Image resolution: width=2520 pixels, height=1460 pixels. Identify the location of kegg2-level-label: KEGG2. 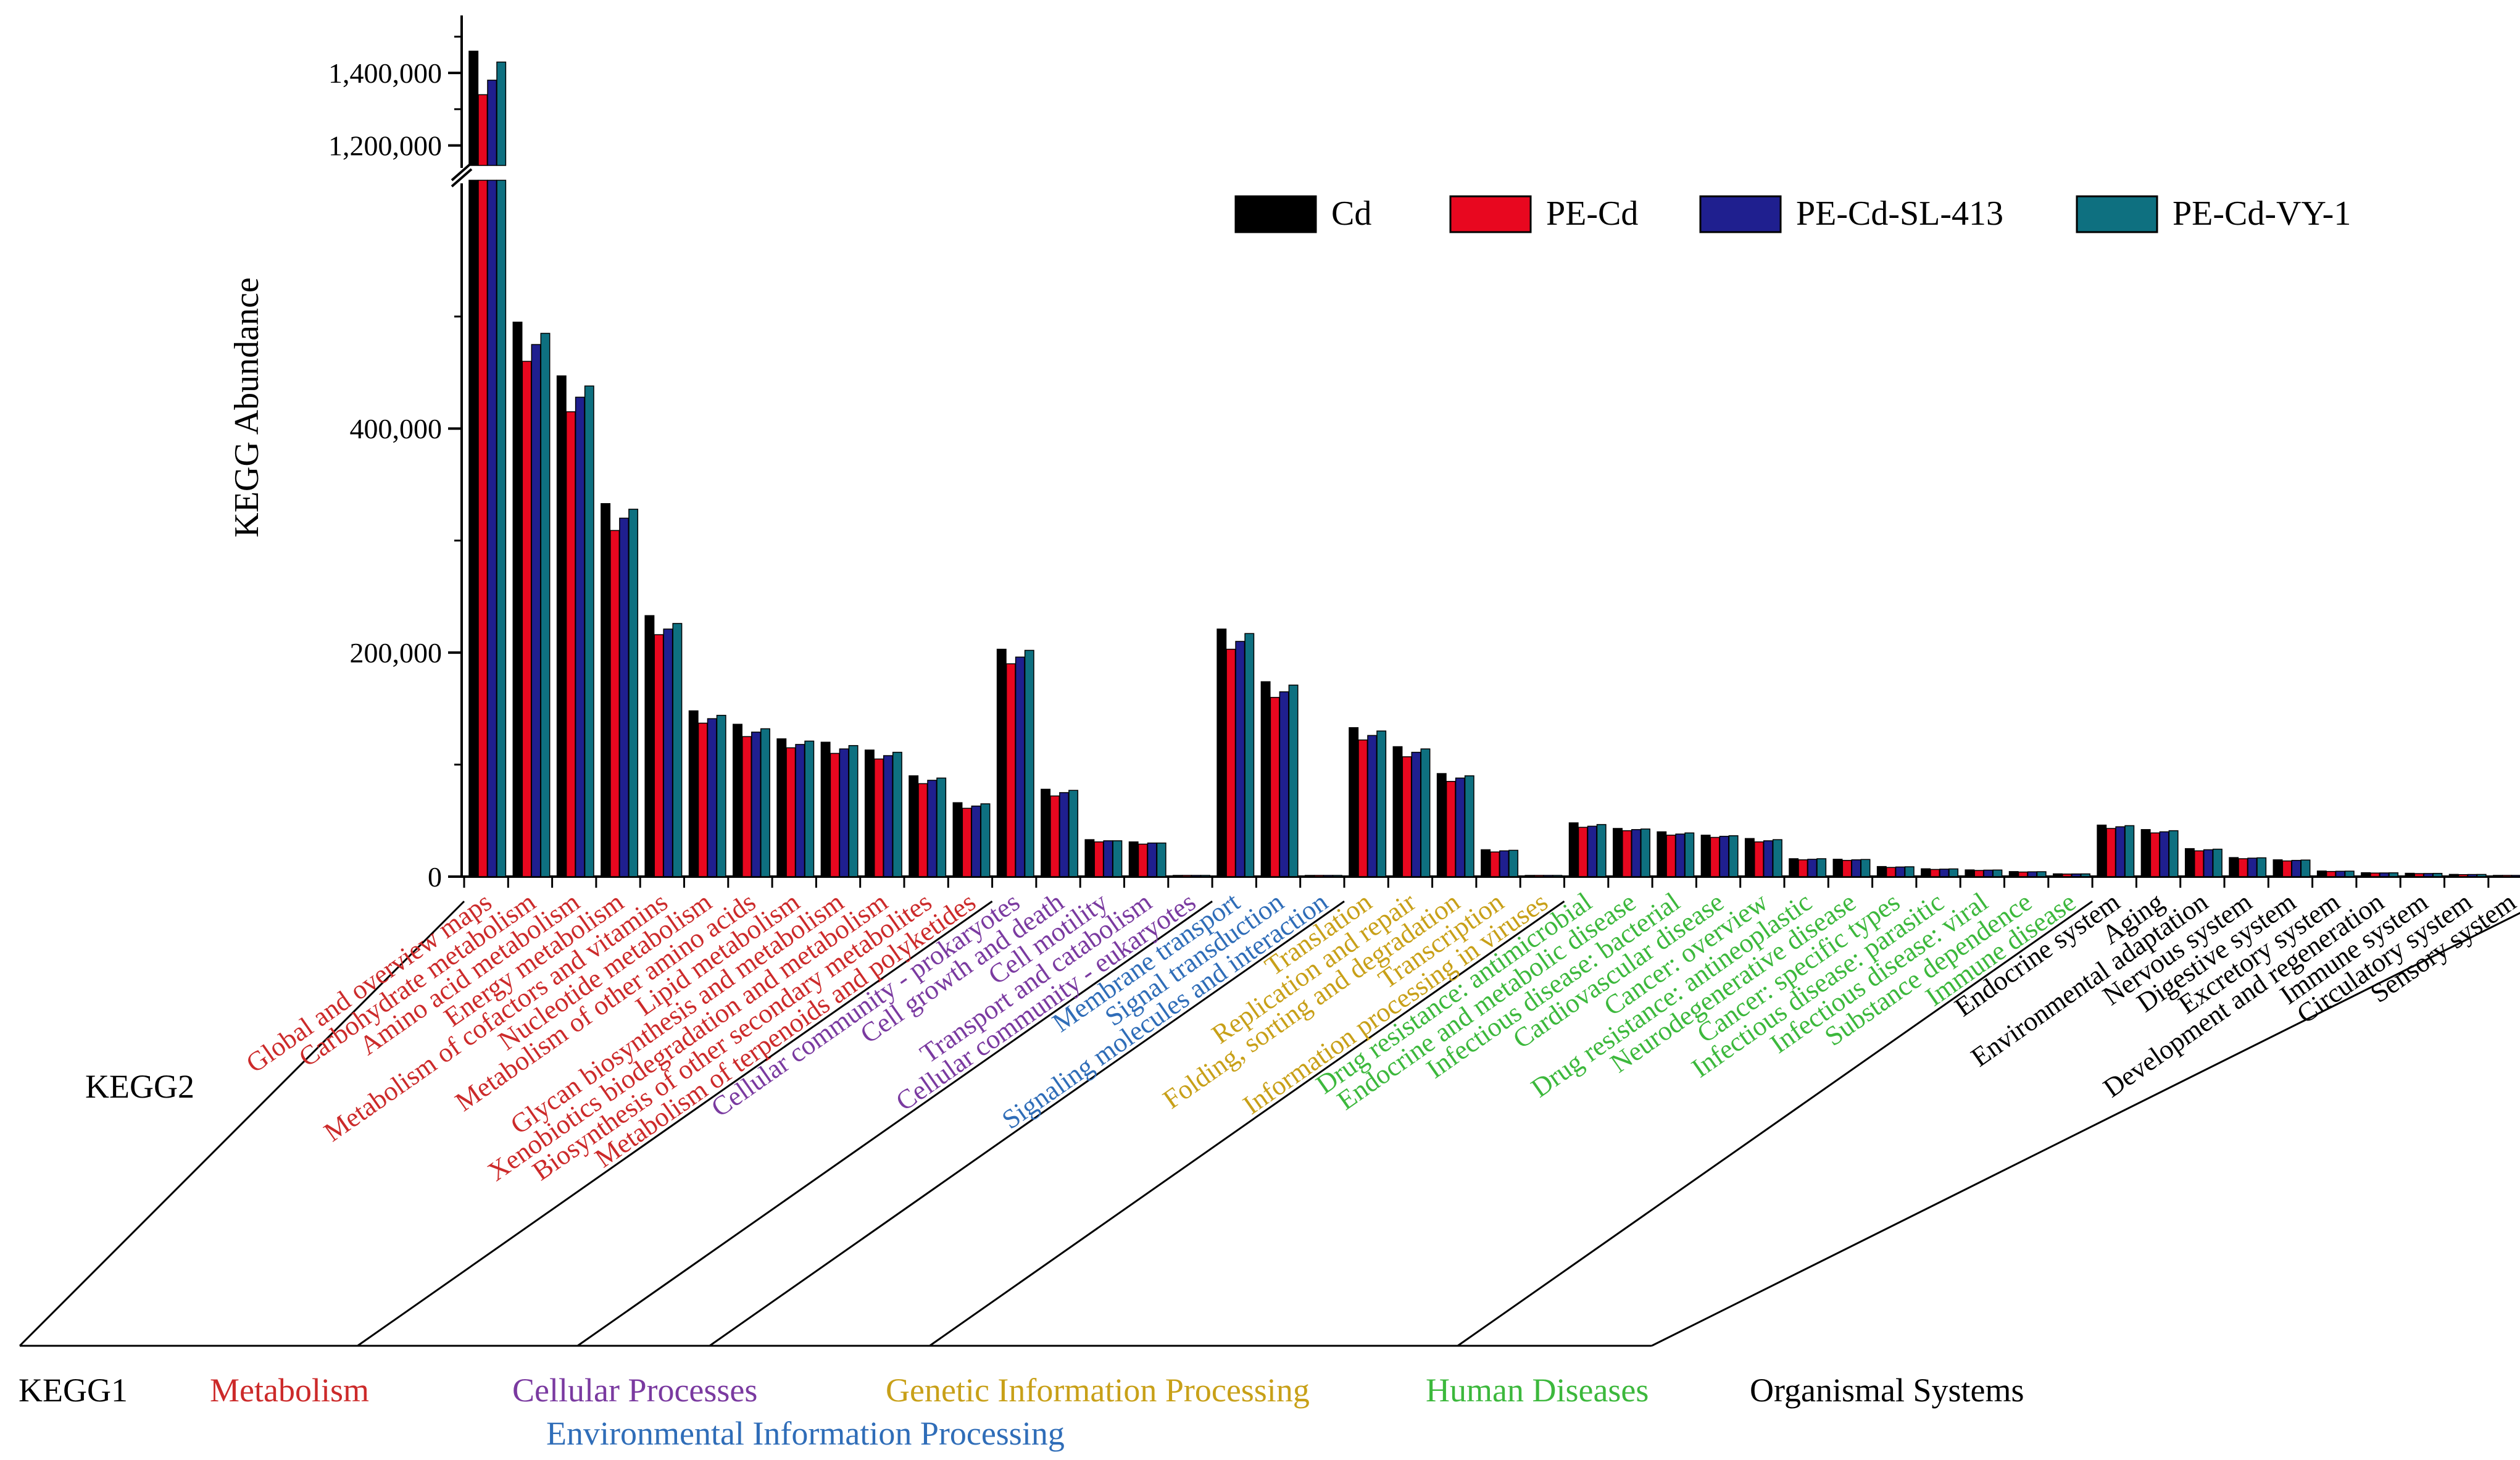
(139, 1086).